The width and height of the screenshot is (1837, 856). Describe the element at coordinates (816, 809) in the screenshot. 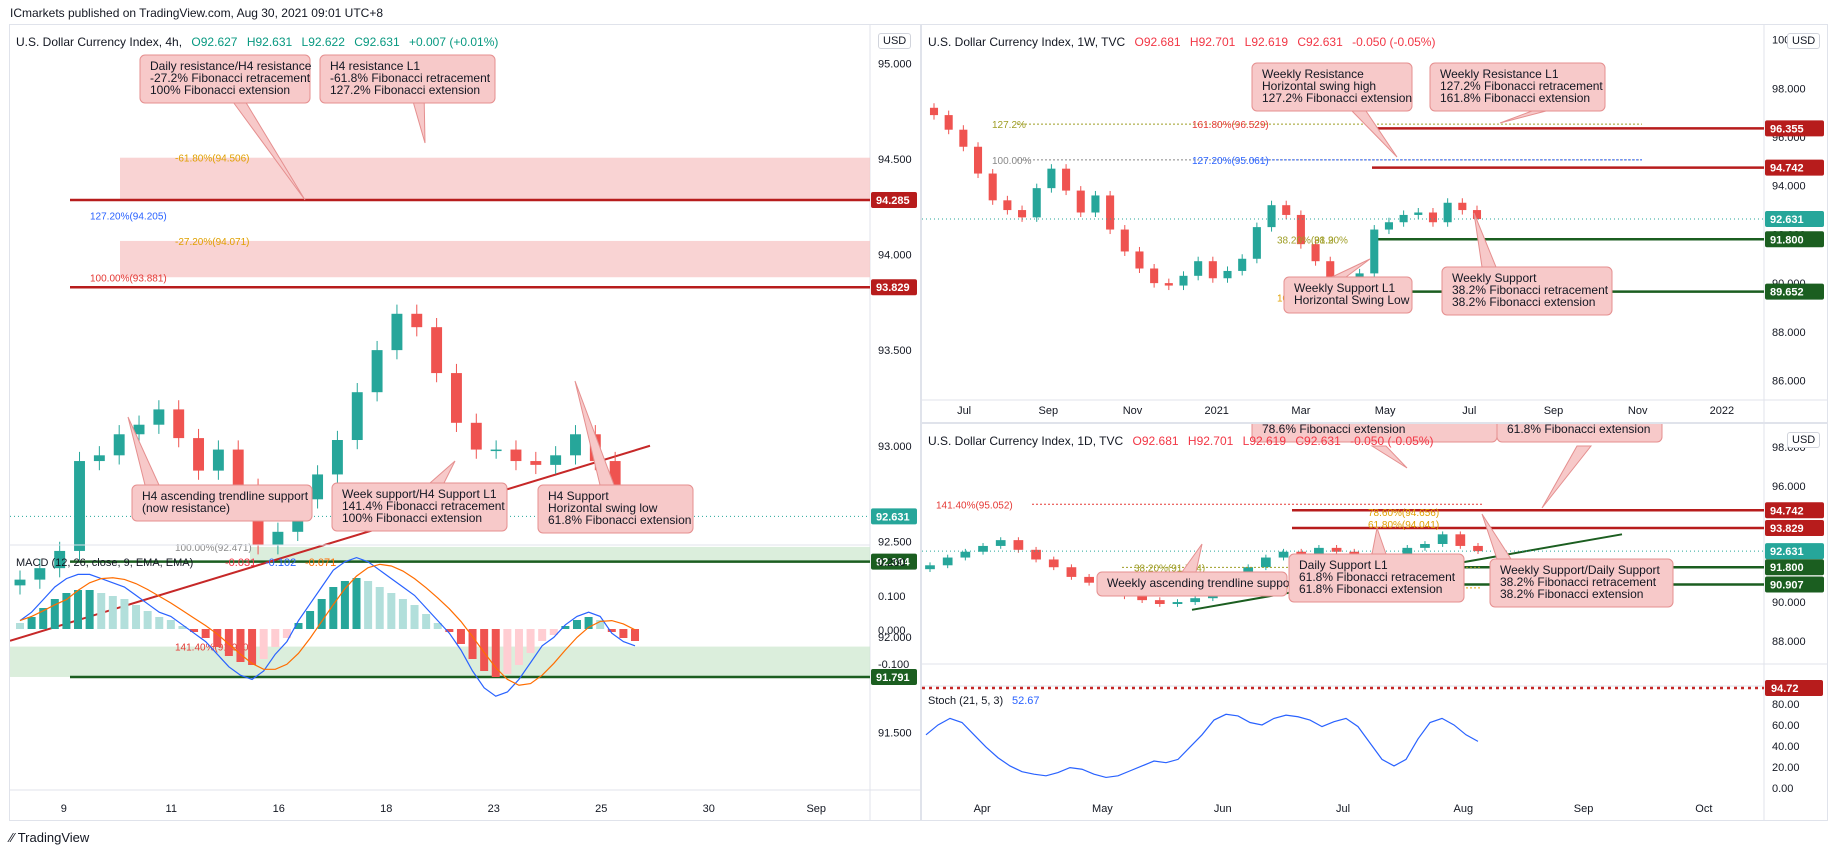

I see `time-tick-label: Sep` at that location.